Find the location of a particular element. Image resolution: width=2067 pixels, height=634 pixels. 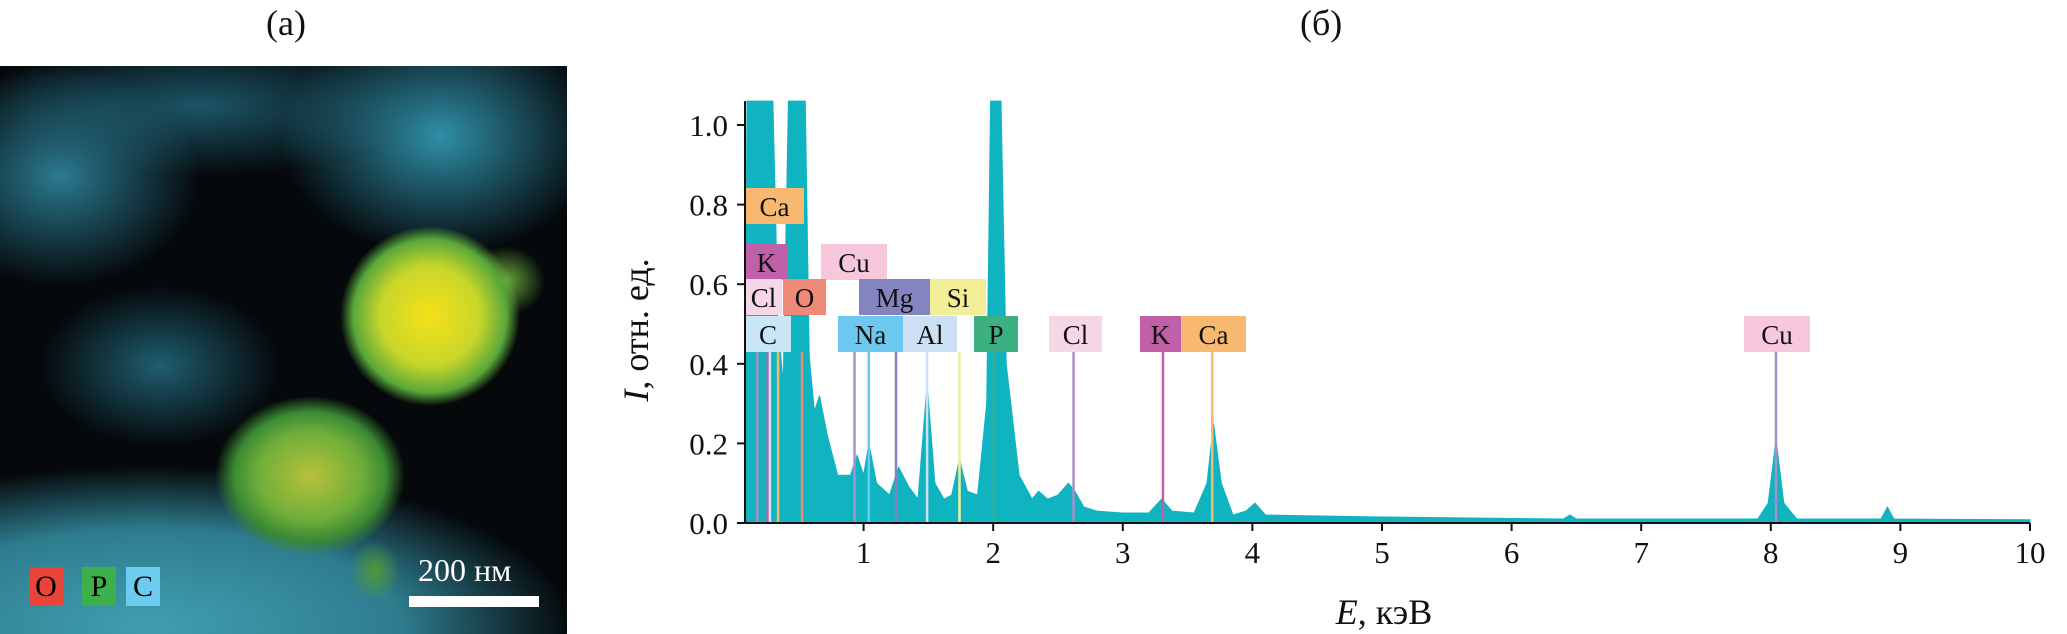

x-tick-label: 6 is located at coordinates (1512, 552).